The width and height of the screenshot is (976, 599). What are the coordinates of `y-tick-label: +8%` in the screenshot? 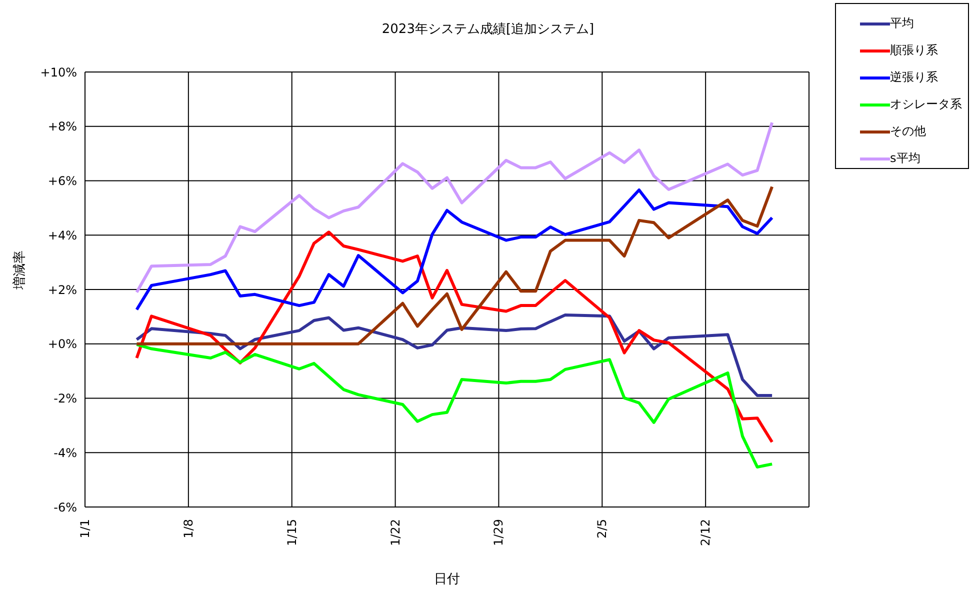 It's located at (62, 127).